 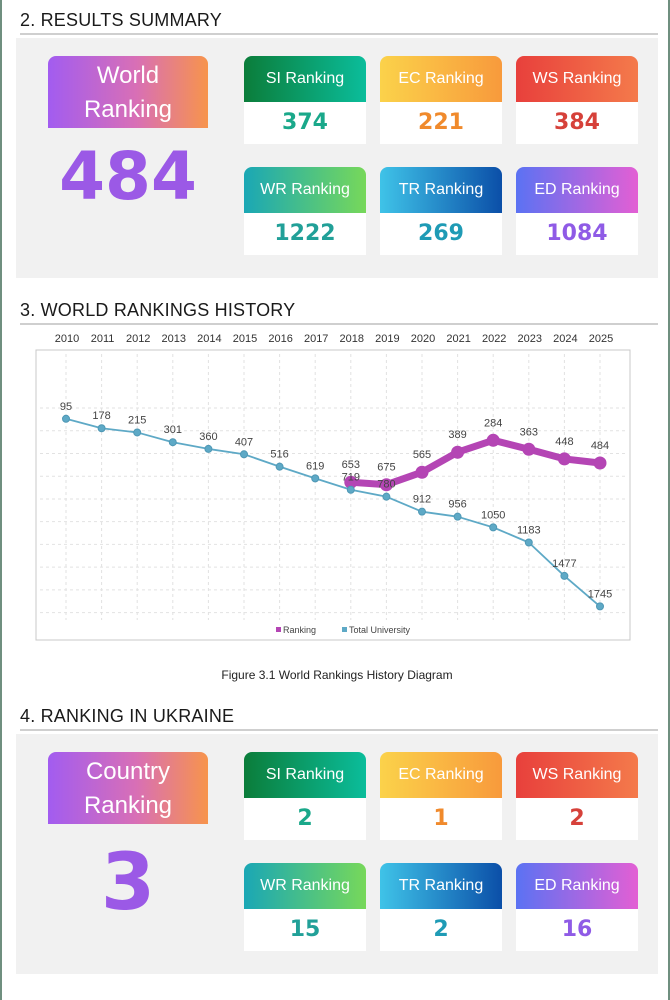 I want to click on wr-ranking-value: 15, so click(x=305, y=930).